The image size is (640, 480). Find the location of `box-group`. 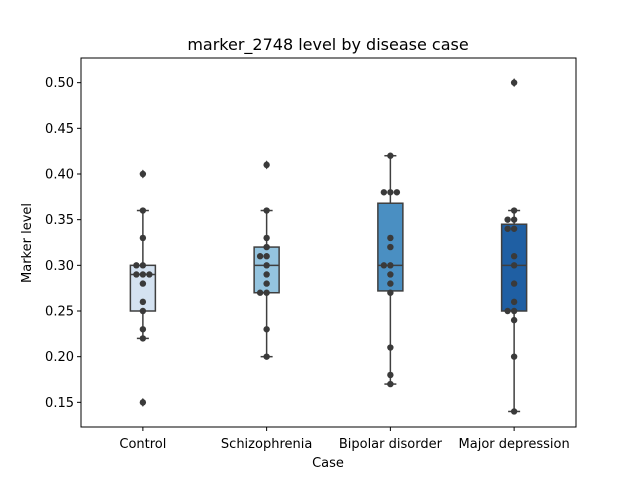

box-group is located at coordinates (514, 245).